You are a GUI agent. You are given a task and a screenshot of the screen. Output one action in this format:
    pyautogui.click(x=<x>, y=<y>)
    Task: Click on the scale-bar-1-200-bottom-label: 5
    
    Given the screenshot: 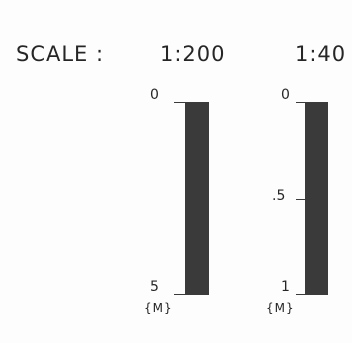 What is the action you would take?
    pyautogui.click(x=154, y=287)
    